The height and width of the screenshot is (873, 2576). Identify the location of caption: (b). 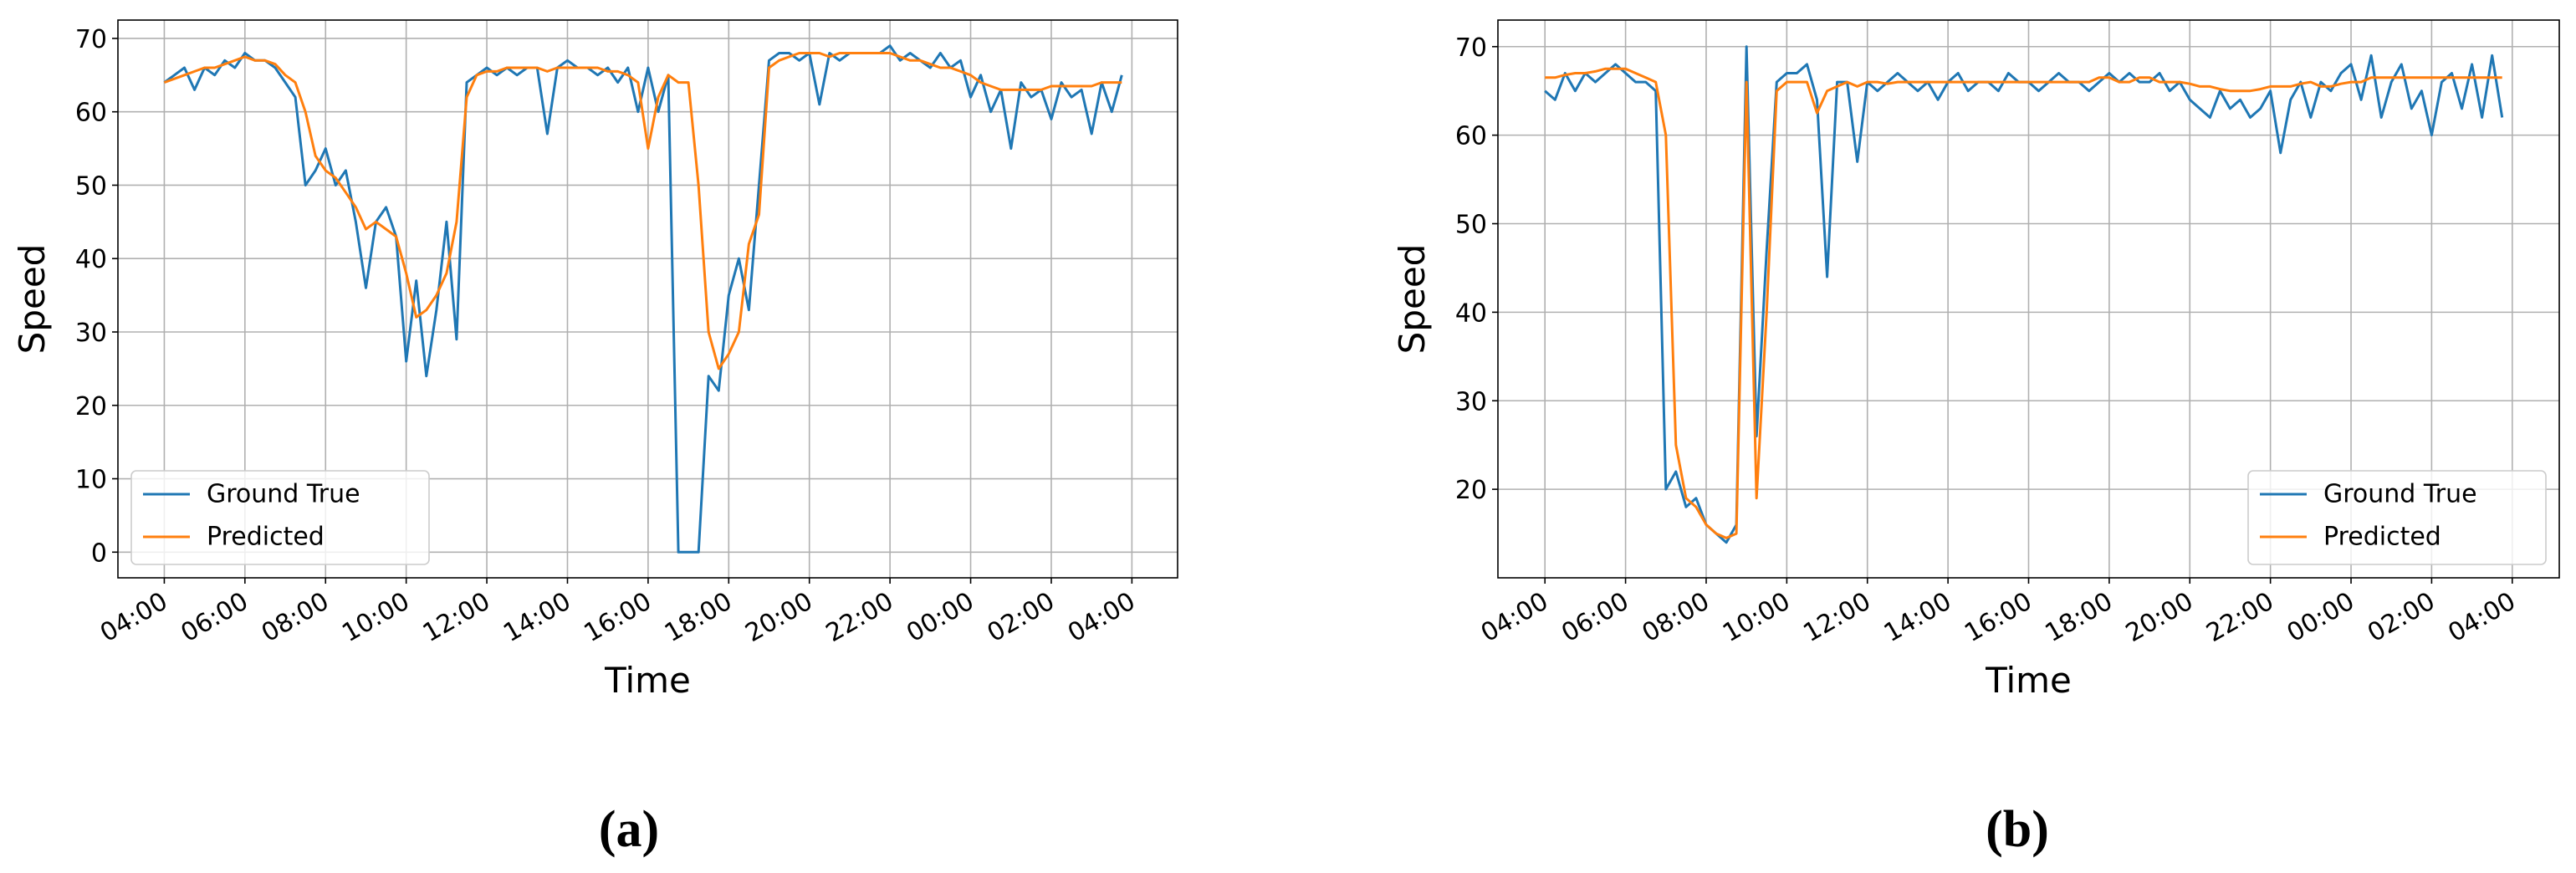
(2017, 829).